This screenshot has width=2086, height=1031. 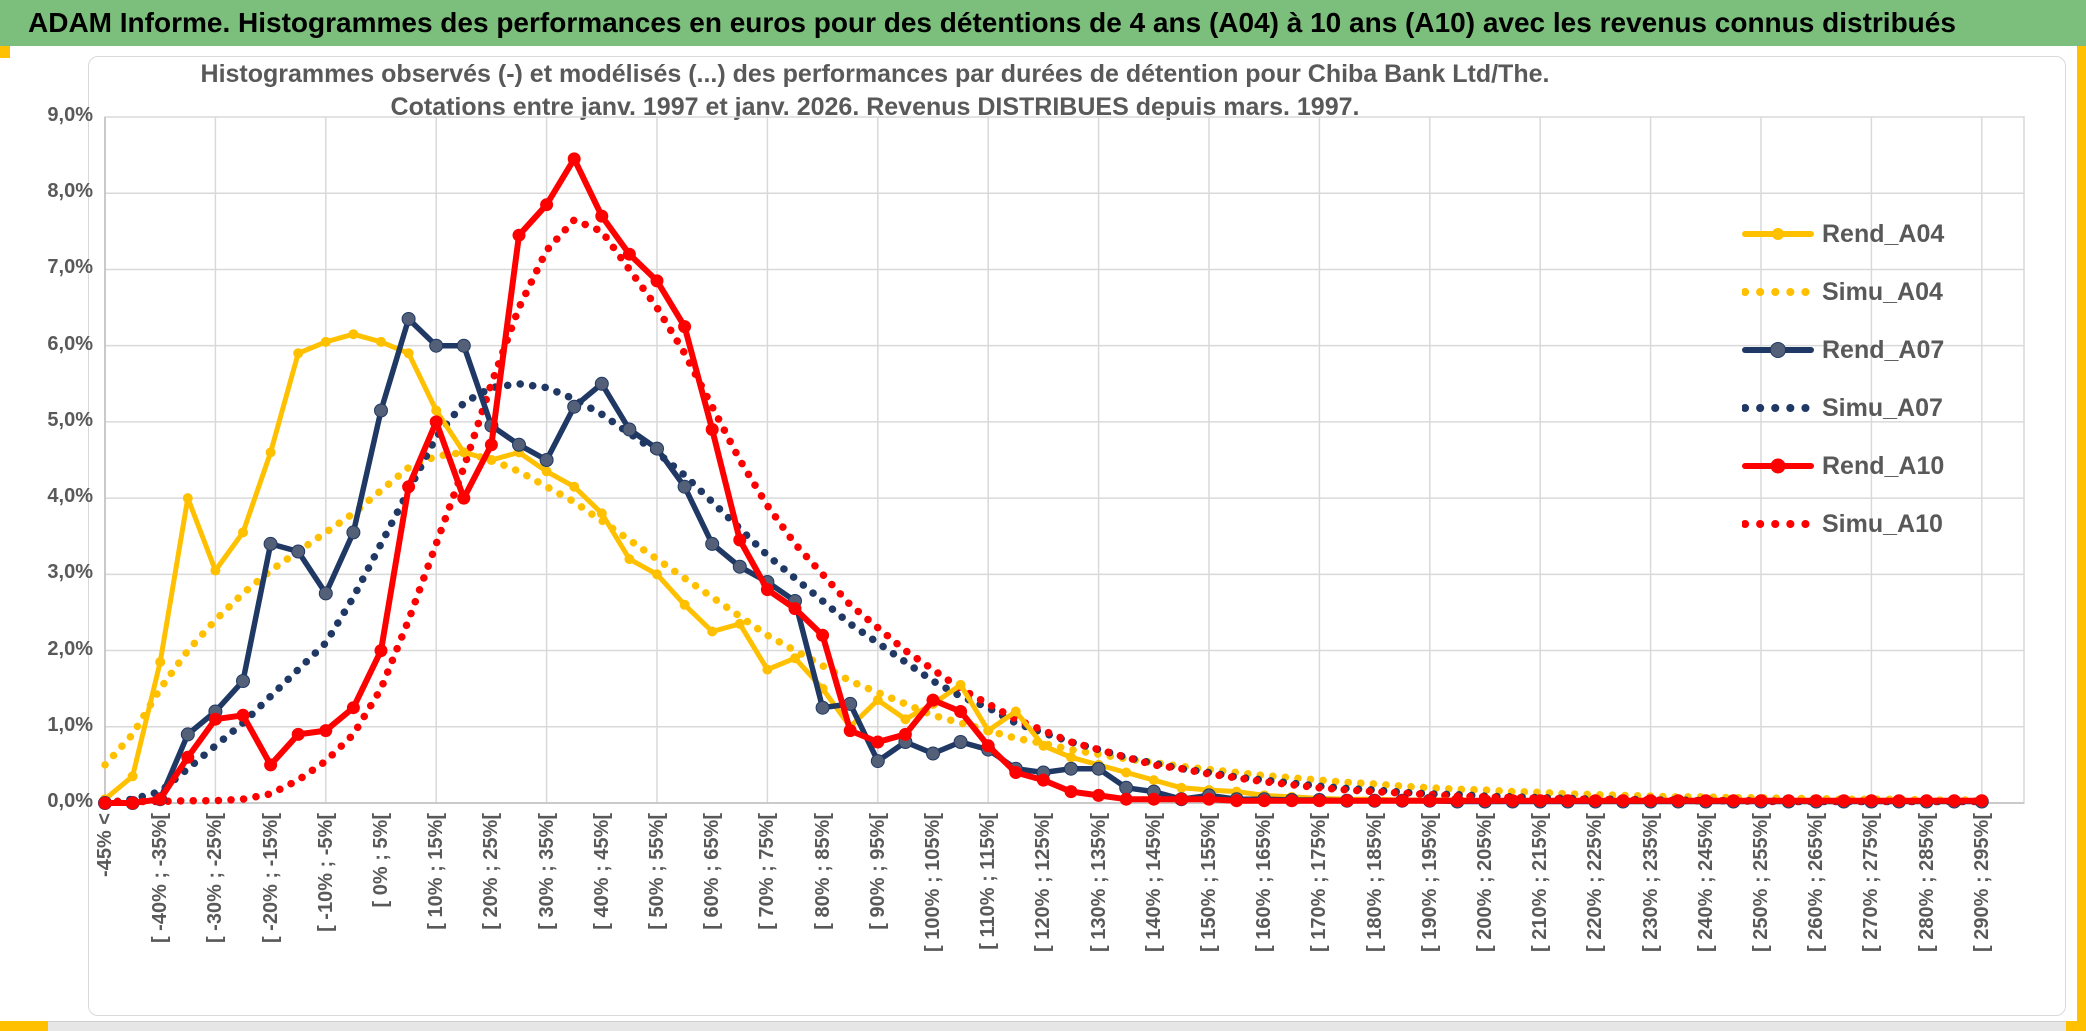 What do you see at coordinates (1778, 292) in the screenshot?
I see `legend-swatch-Simu_A04-dotted-icon` at bounding box center [1778, 292].